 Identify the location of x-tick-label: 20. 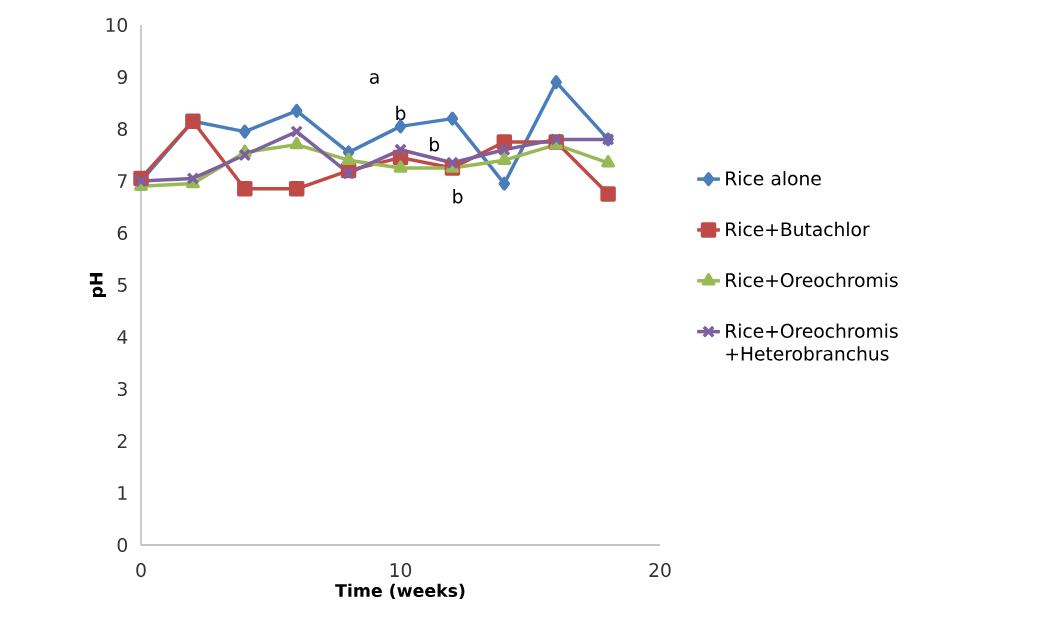
(660, 570).